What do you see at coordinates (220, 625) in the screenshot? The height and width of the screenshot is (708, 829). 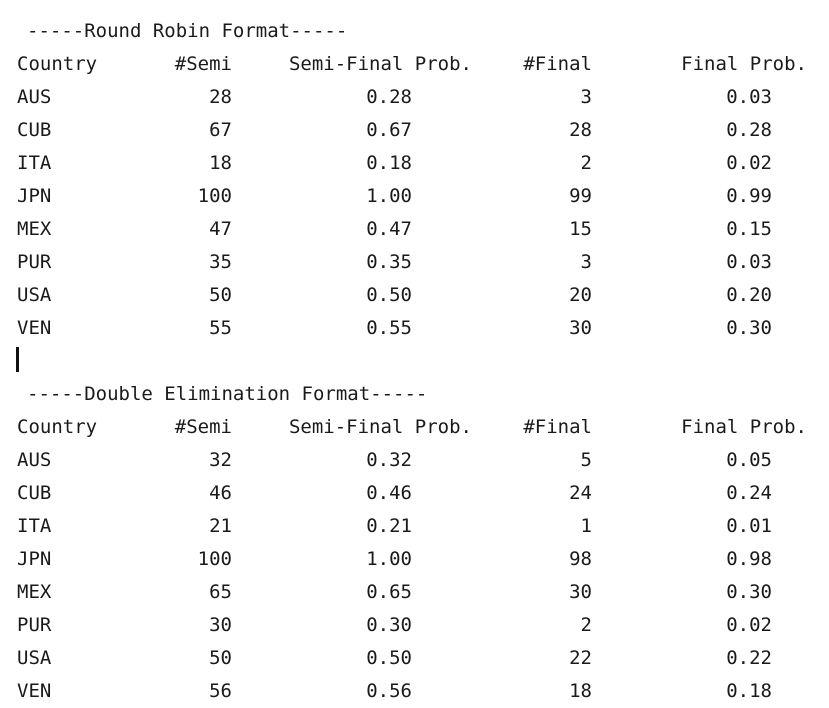 I see `cell-semi-count: 30` at bounding box center [220, 625].